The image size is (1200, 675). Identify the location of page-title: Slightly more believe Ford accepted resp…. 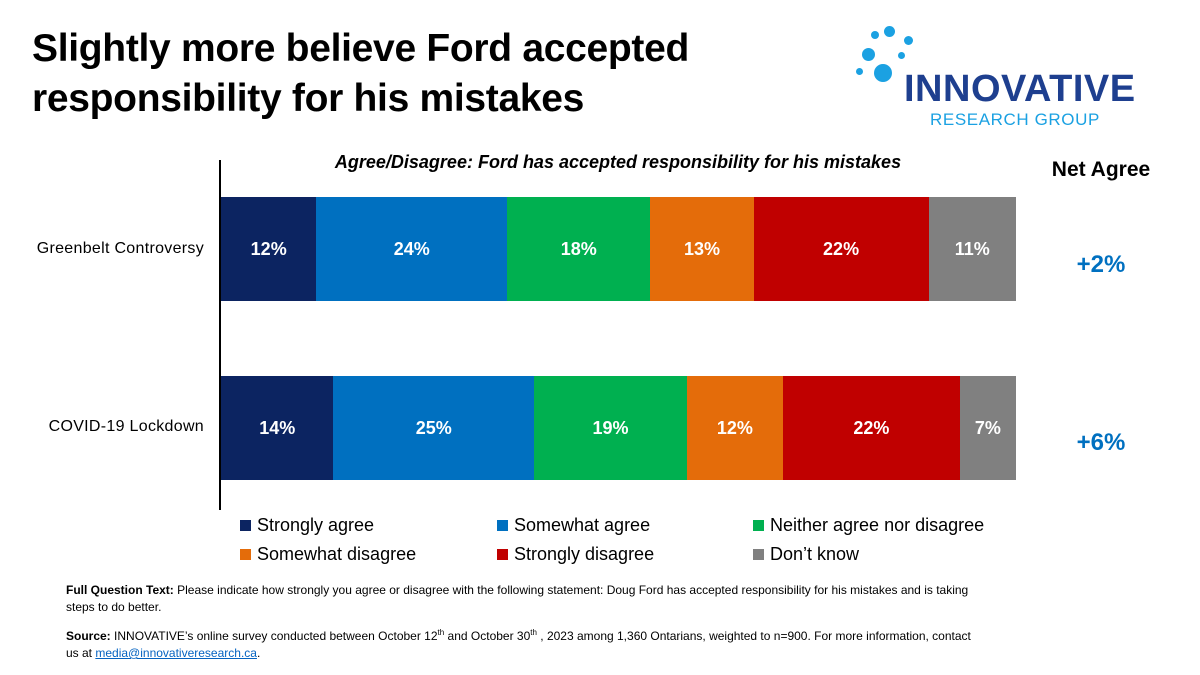
(361, 73).